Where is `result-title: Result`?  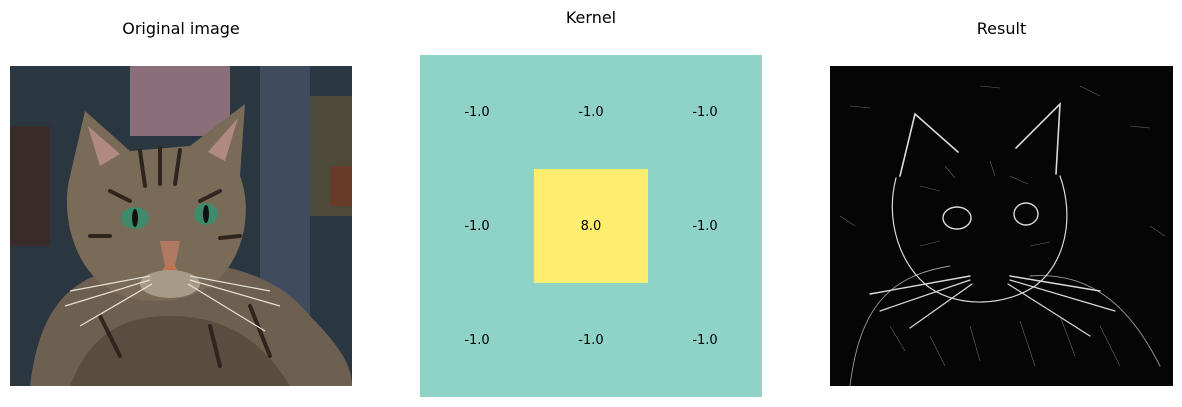
result-title: Result is located at coordinates (1001, 28).